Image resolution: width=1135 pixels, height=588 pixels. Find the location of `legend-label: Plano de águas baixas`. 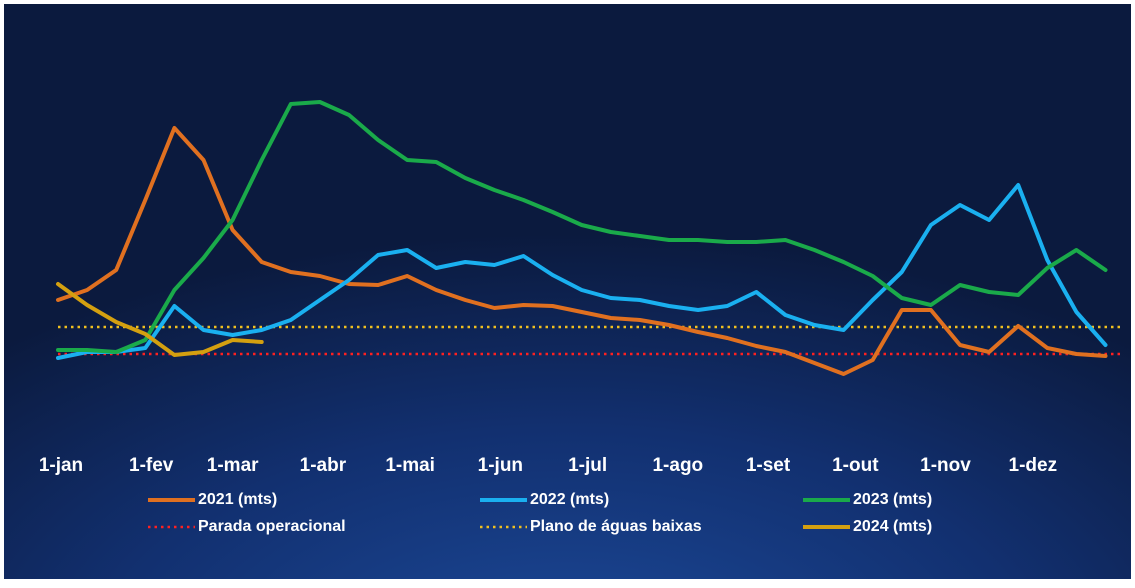

legend-label: Plano de águas baixas is located at coordinates (616, 526).